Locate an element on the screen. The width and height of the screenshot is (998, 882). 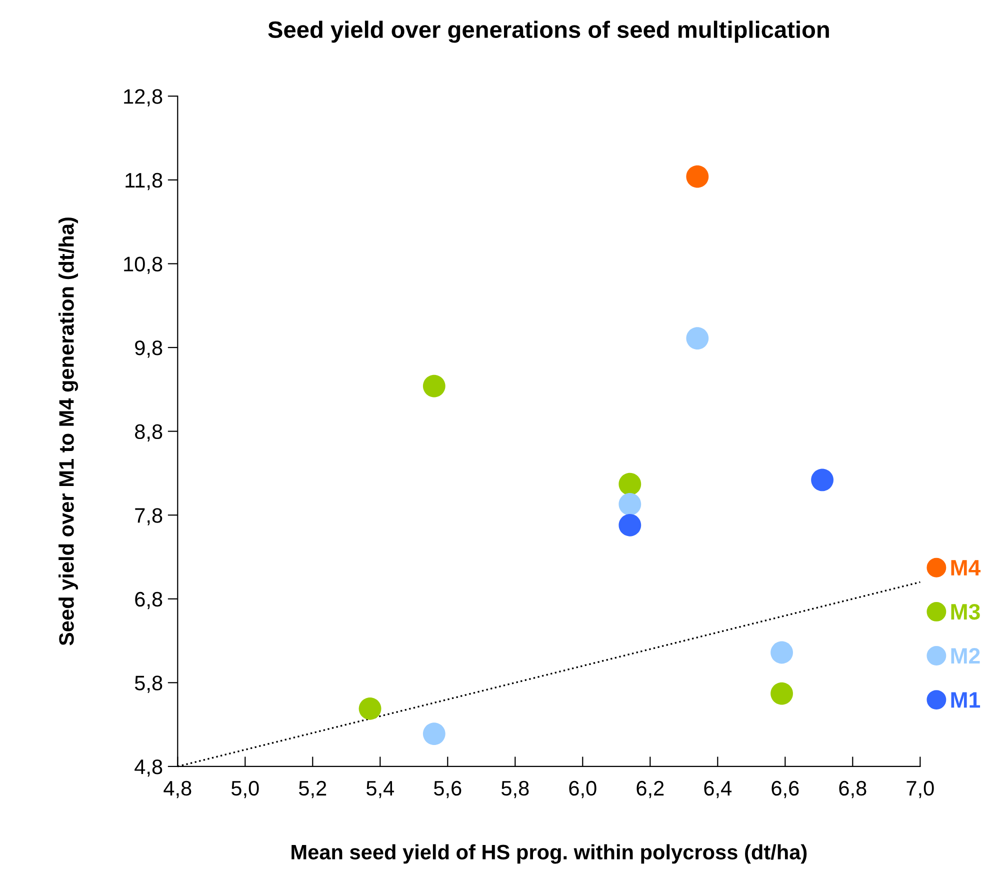
legend-label: M1 is located at coordinates (965, 700).